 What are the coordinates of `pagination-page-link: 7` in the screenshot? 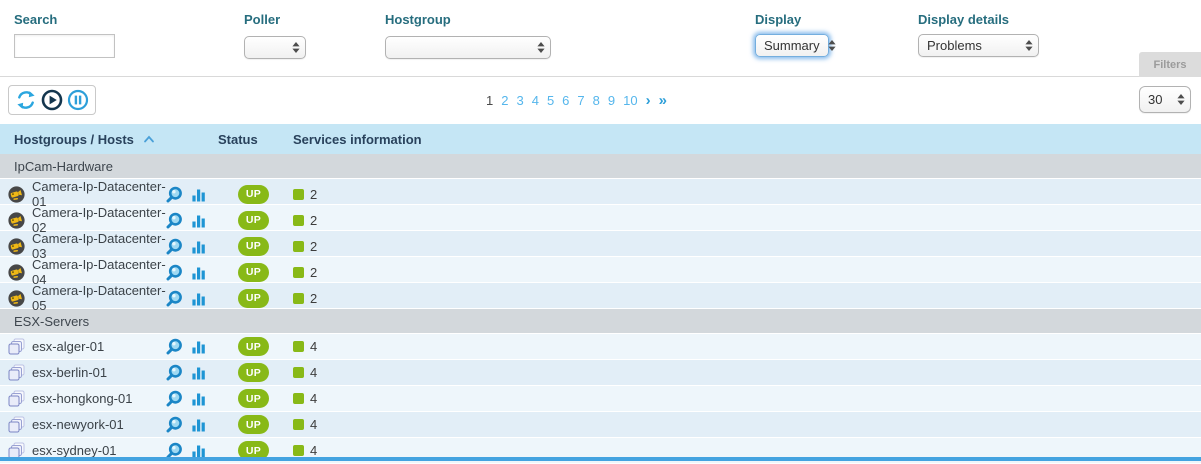 It's located at (581, 100).